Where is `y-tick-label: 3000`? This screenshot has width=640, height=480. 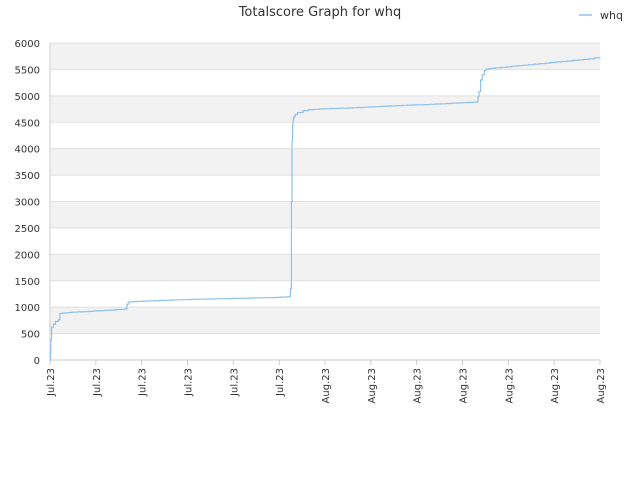
y-tick-label: 3000 is located at coordinates (27, 203).